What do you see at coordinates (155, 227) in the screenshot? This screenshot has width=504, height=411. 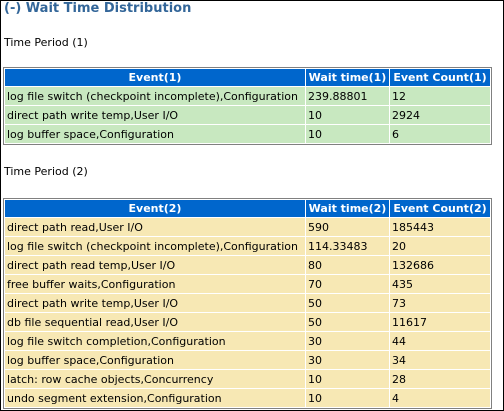 I see `event-cell: direct path read,User I/O` at bounding box center [155, 227].